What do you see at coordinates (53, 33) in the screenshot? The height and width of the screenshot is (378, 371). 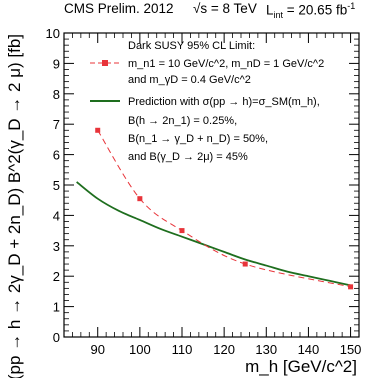 I see `y-tick-label: 10` at bounding box center [53, 33].